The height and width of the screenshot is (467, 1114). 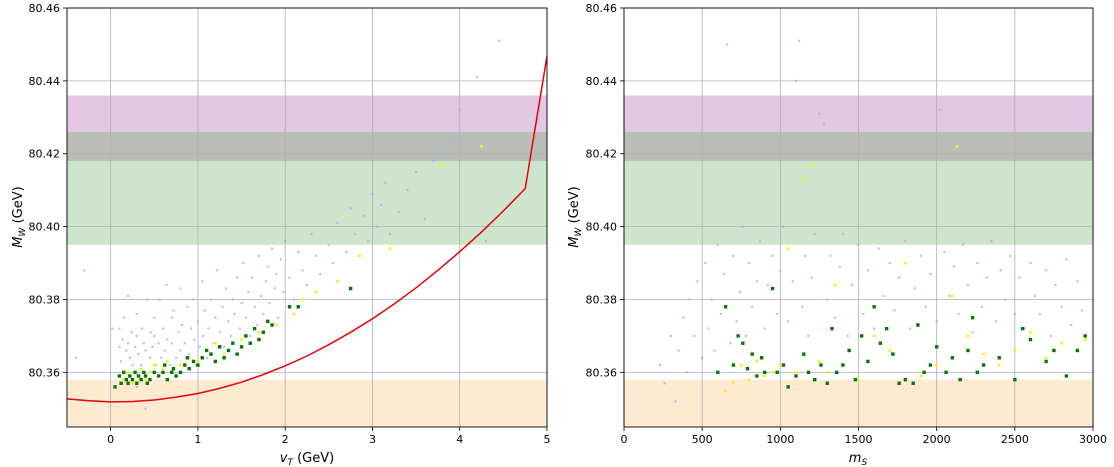 I want to click on x-tick-label: 4, so click(x=459, y=439).